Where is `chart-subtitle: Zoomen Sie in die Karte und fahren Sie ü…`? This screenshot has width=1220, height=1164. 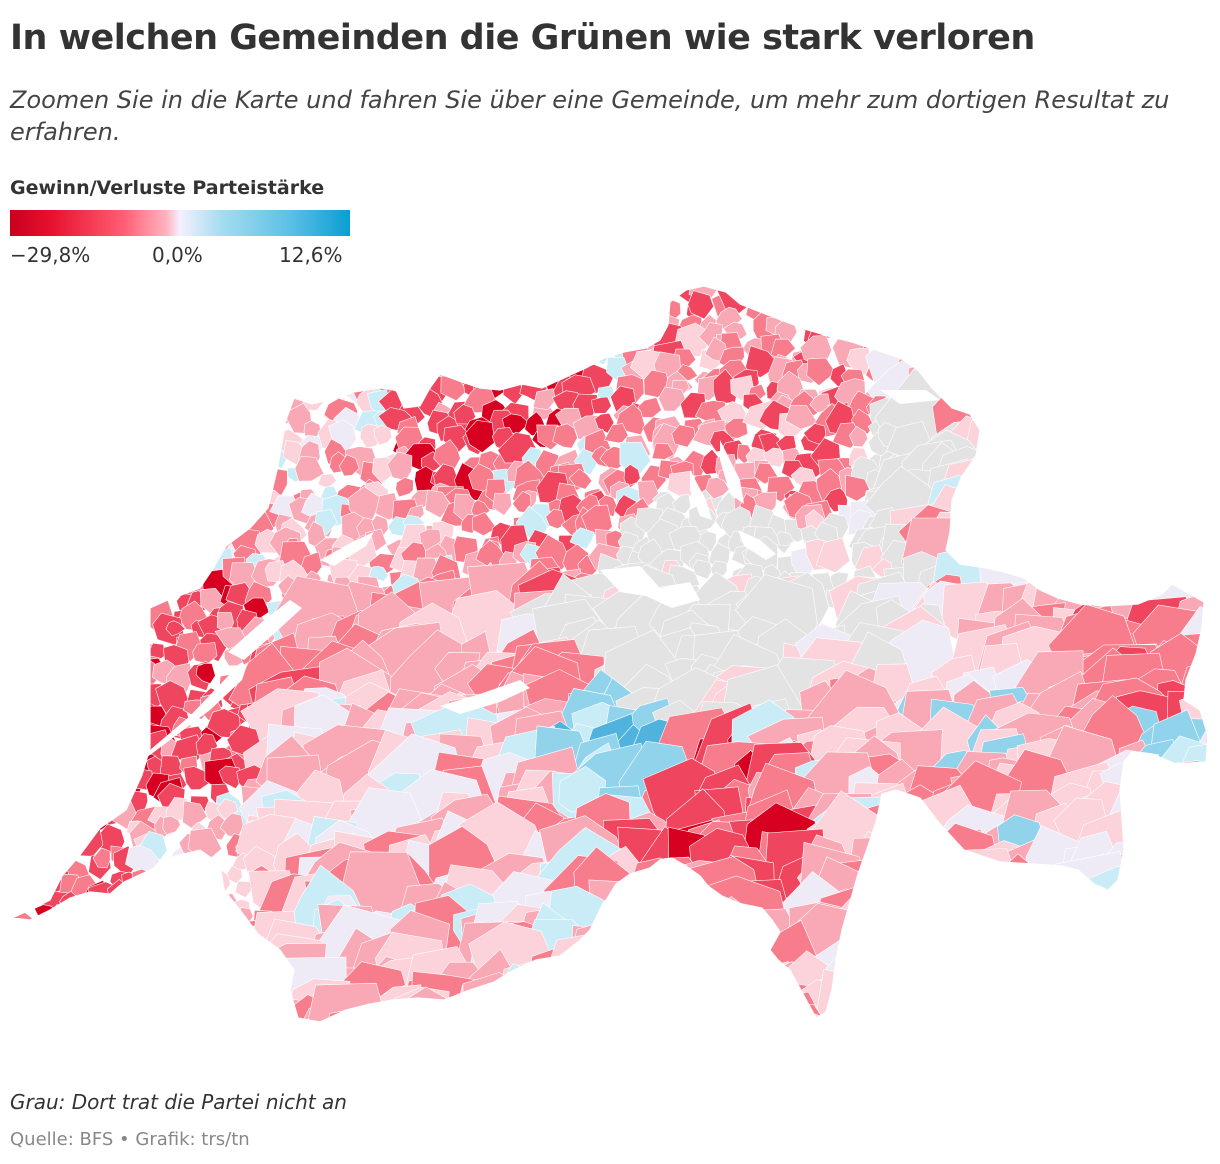
chart-subtitle: Zoomen Sie in die Karte und fahren Sie ü… is located at coordinates (590, 116).